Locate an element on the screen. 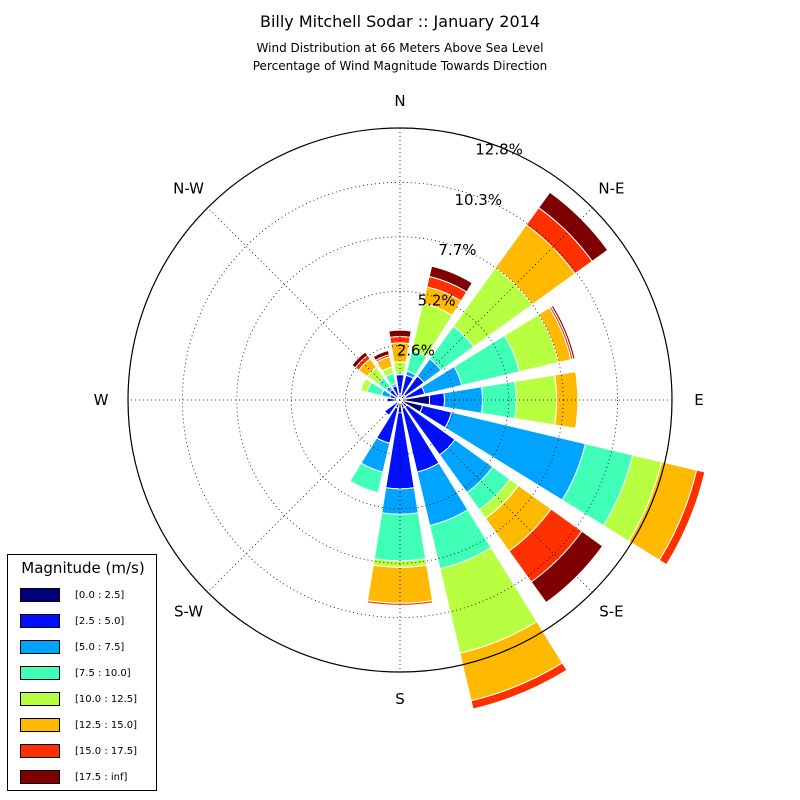  legend-label: [17.5 : inf] is located at coordinates (101, 777).